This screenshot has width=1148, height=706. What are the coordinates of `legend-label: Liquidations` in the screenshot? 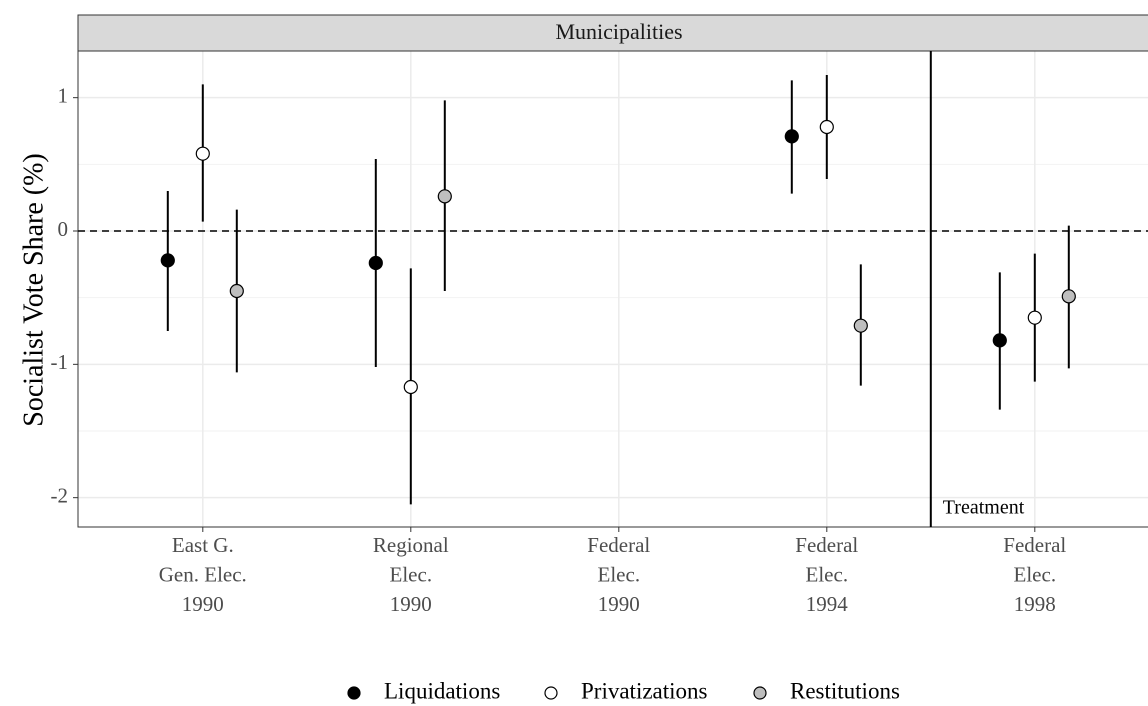 It's located at (442, 690).